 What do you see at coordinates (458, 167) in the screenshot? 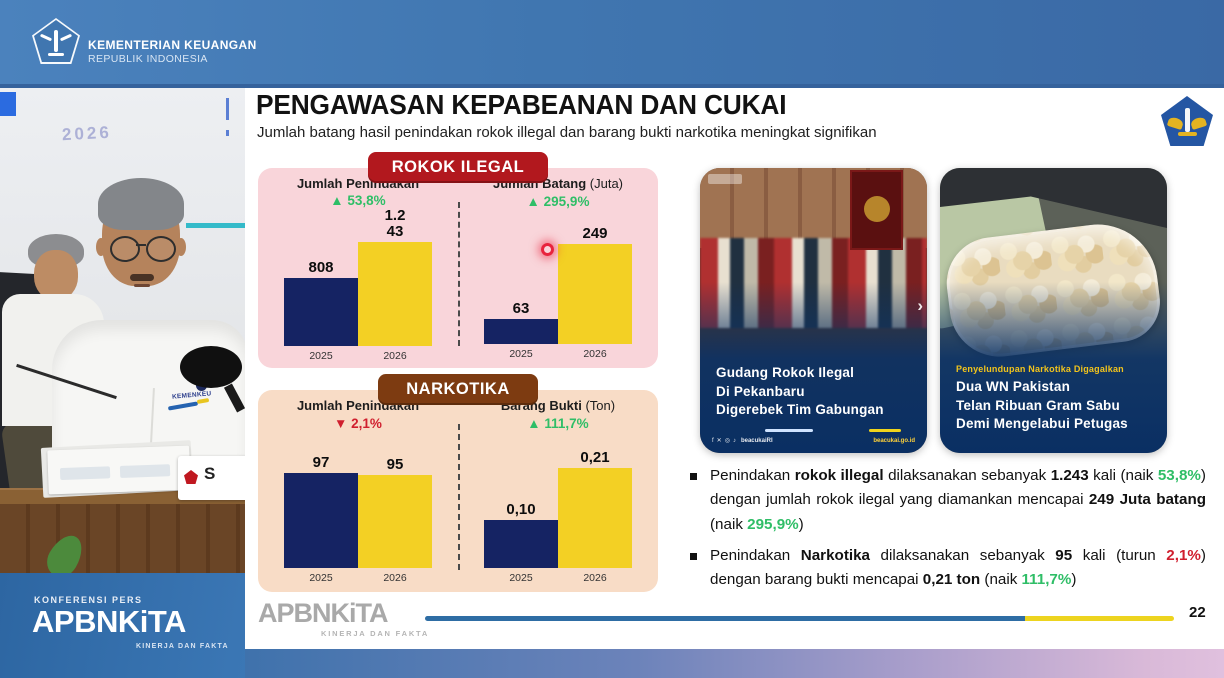
I see `rokok-ilegal-badge: ROKOK ILEGAL` at bounding box center [458, 167].